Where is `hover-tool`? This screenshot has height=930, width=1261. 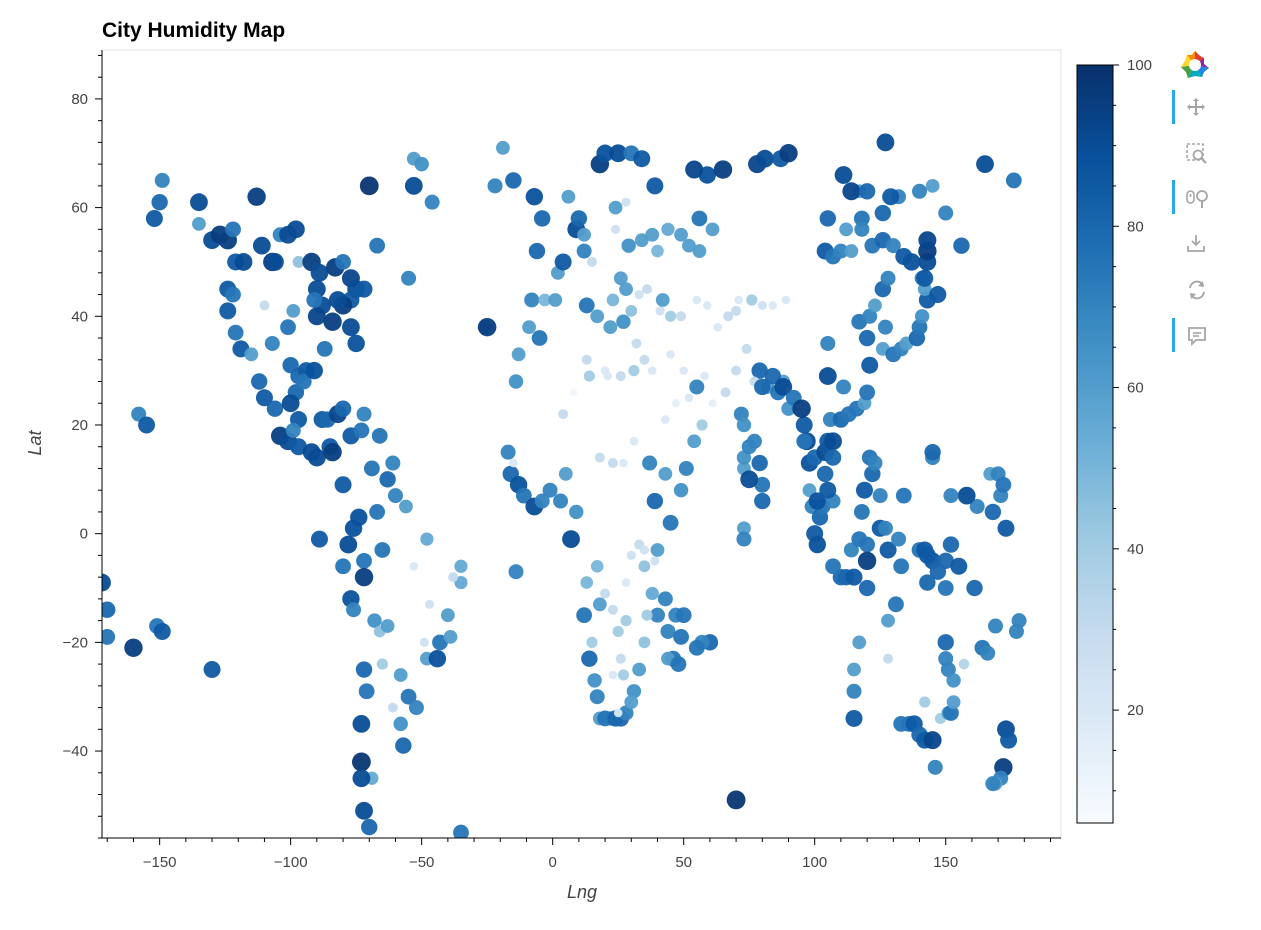
hover-tool is located at coordinates (1194, 335).